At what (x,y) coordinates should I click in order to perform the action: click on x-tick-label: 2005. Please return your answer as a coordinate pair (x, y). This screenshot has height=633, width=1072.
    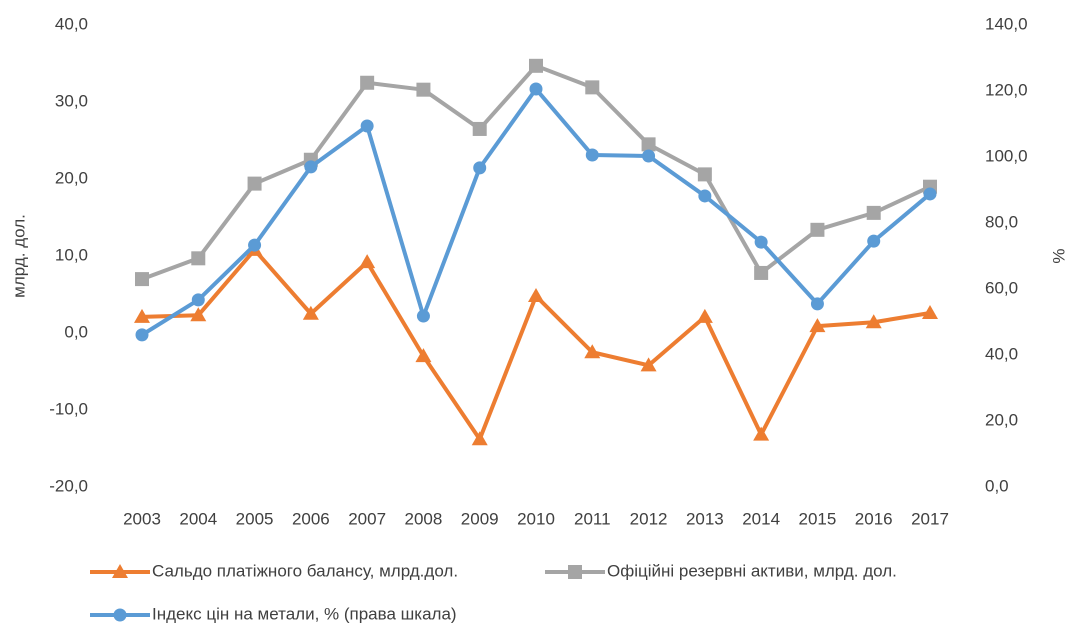
    Looking at the image, I should click on (255, 518).